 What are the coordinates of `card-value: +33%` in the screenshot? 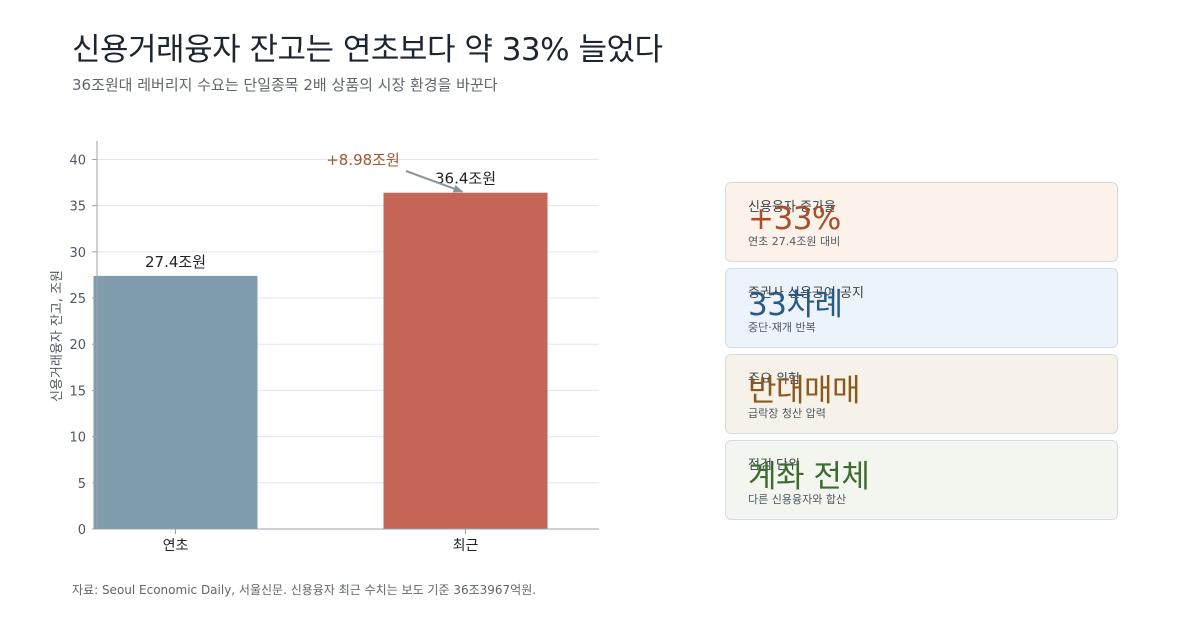 It's located at (794, 219).